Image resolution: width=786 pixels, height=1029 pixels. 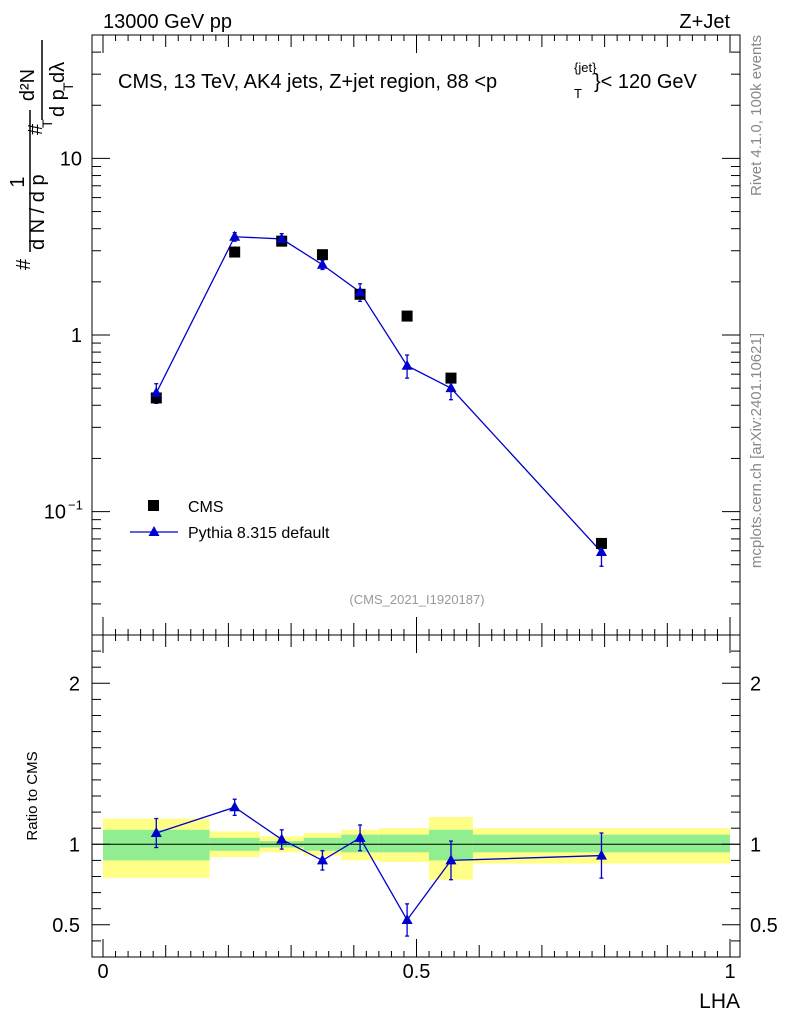 I want to click on ylabel-hash1: #, so click(x=24, y=264).